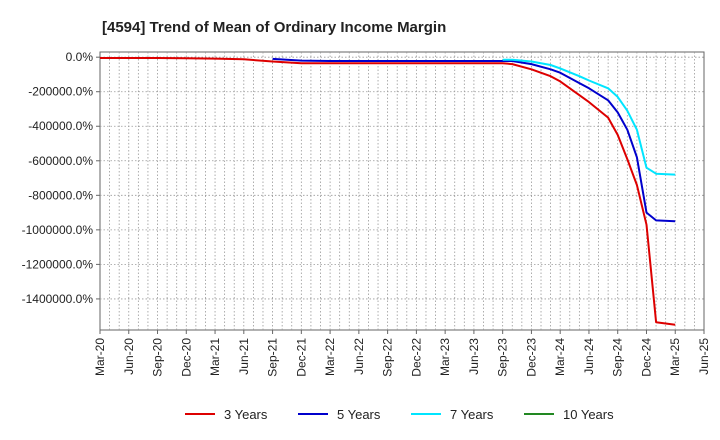  What do you see at coordinates (100, 357) in the screenshot?
I see `x-tick-label: Mar-20` at bounding box center [100, 357].